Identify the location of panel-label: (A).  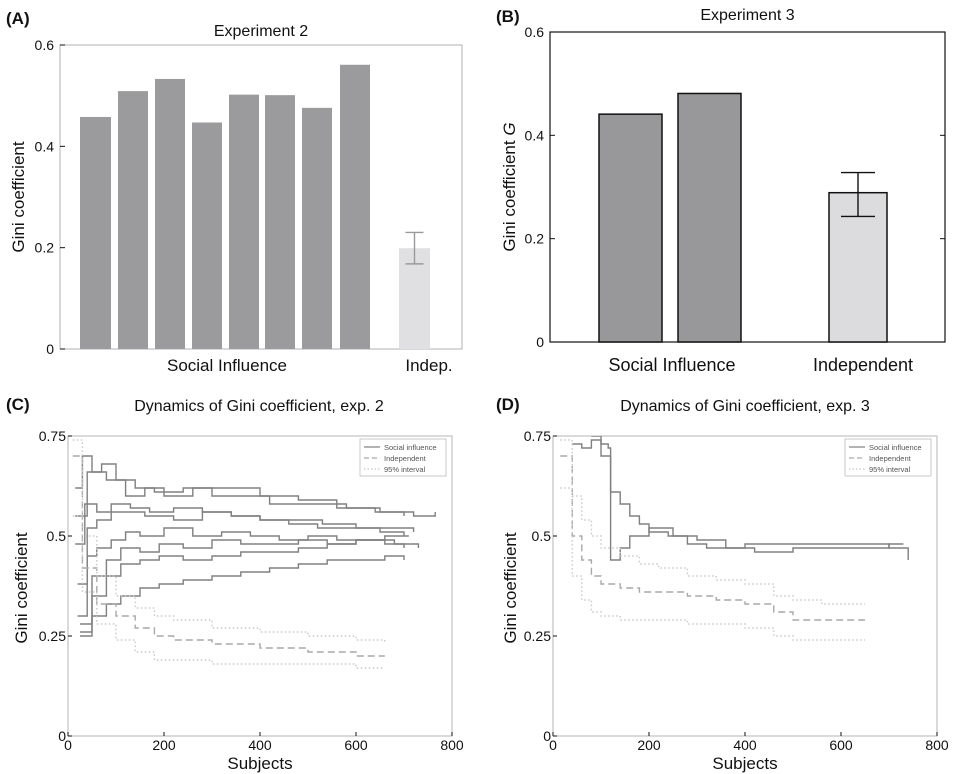
(18, 18).